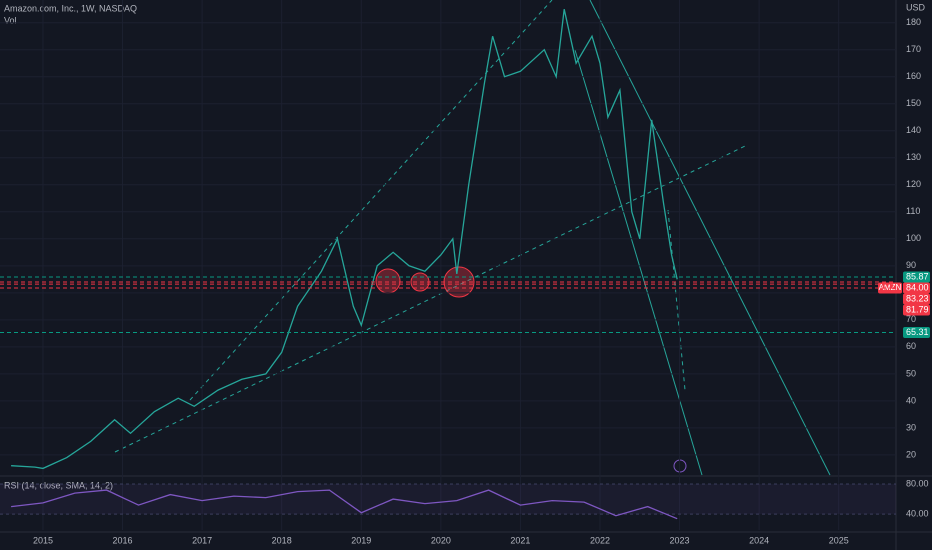 The width and height of the screenshot is (932, 550). Describe the element at coordinates (70, 8) in the screenshot. I see `chart-title: Amazon.com, Inc., 1W, NASDAQ` at that location.